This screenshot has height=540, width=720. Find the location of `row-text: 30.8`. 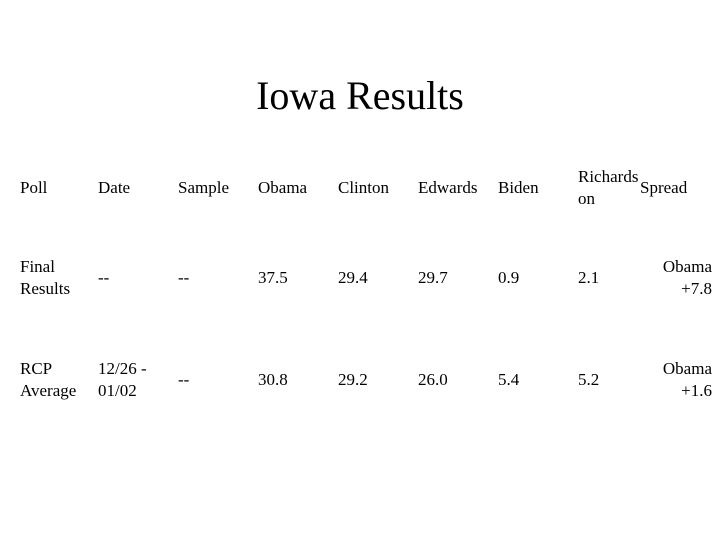

row-text: 30.8 is located at coordinates (273, 379).